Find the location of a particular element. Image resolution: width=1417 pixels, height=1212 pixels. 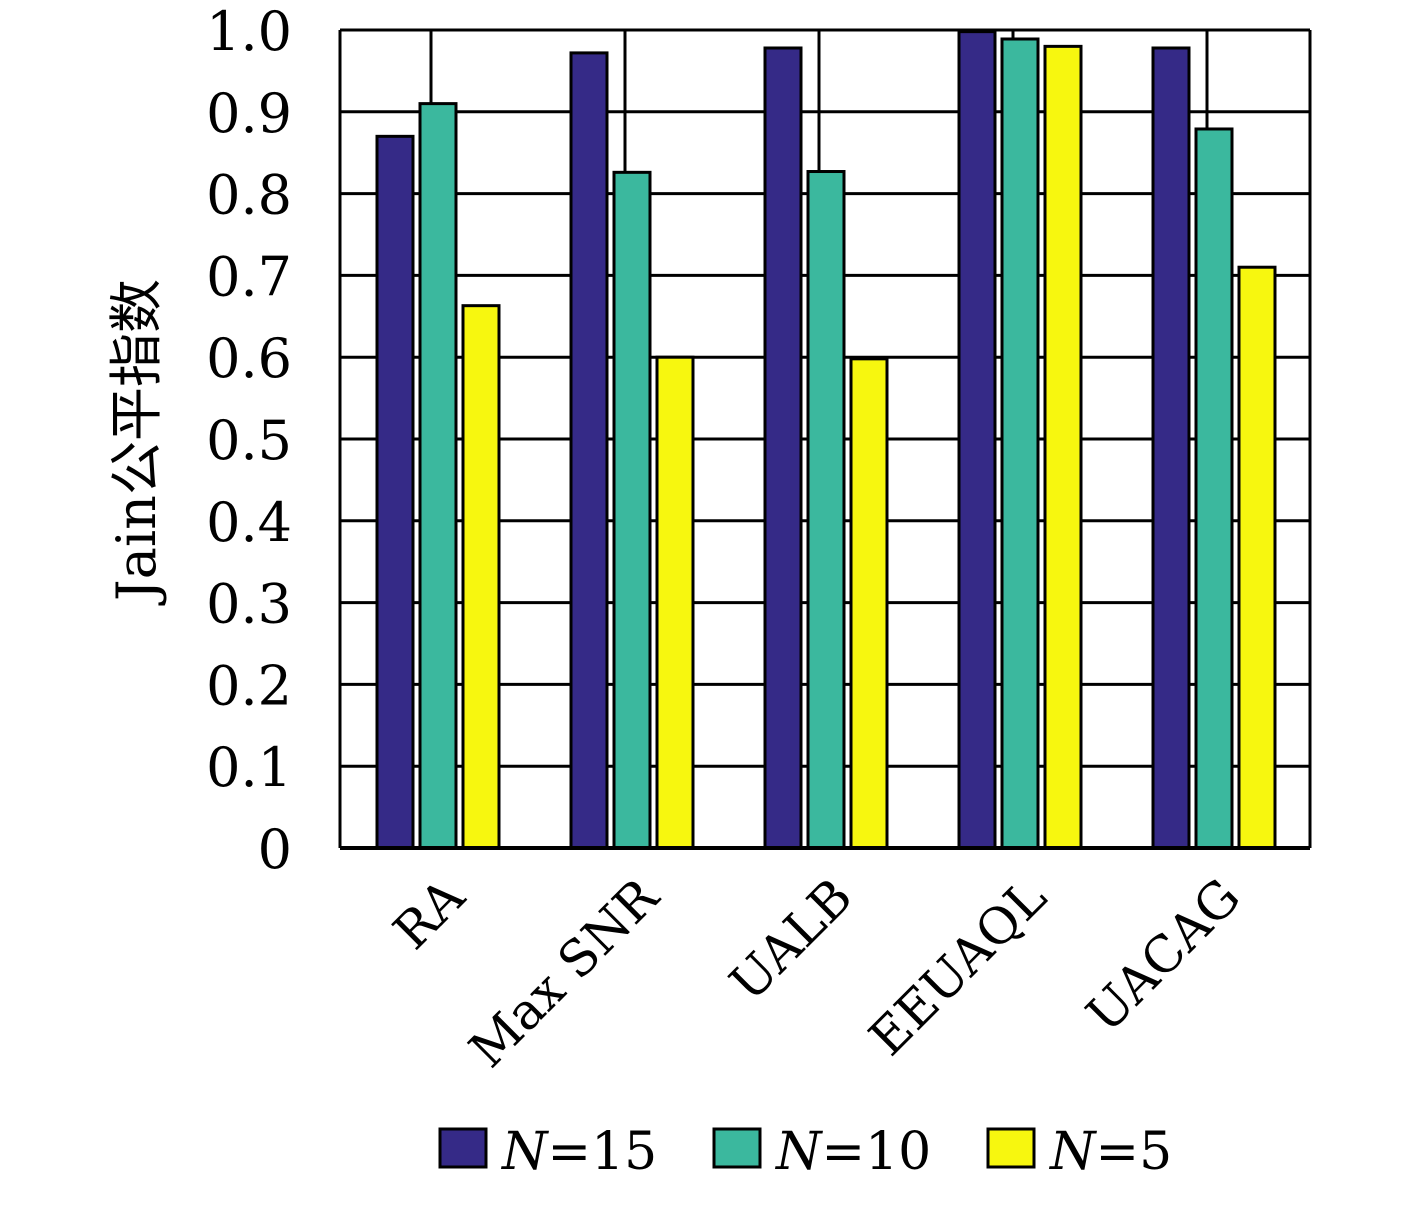

legend: N=15 N=10 N=5 is located at coordinates (805, 1152).